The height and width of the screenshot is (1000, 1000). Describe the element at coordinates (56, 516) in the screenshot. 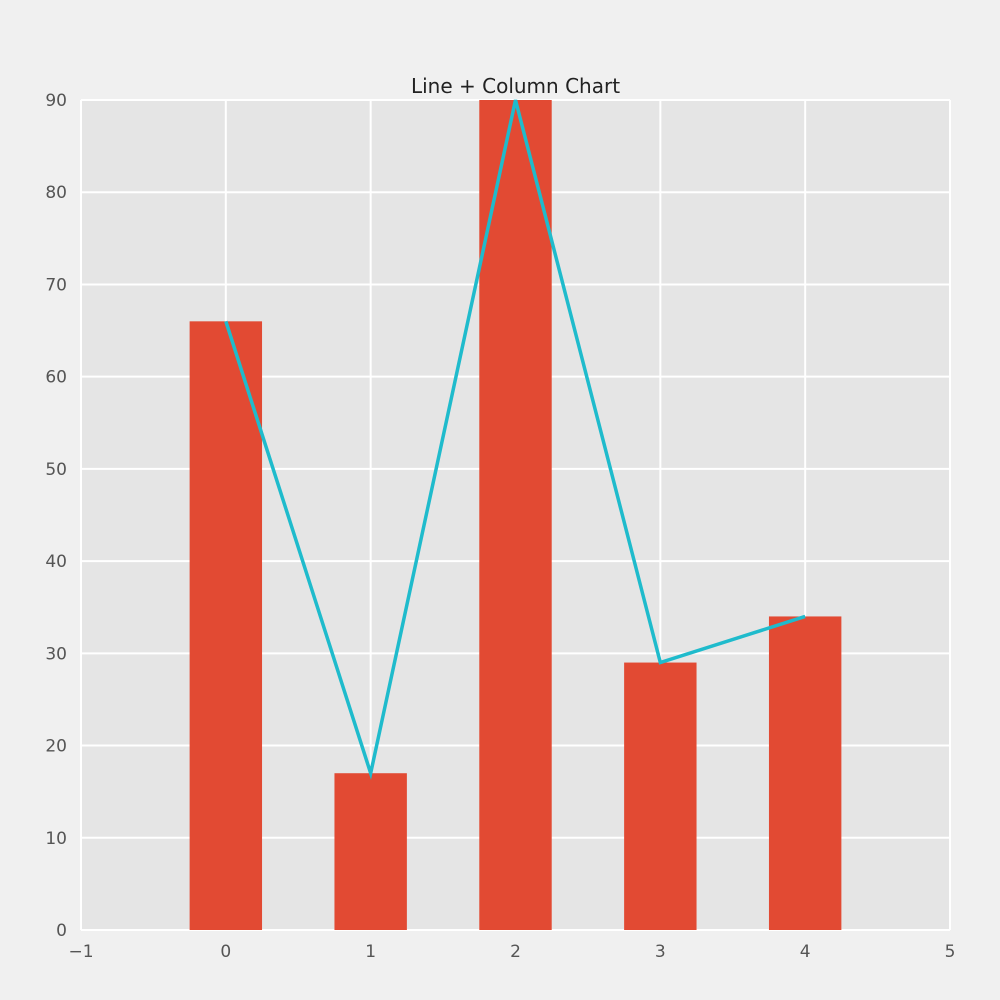

I see `y-axis-tick-labels: 0 10 20 30 40 50 60 70 80 90` at that location.